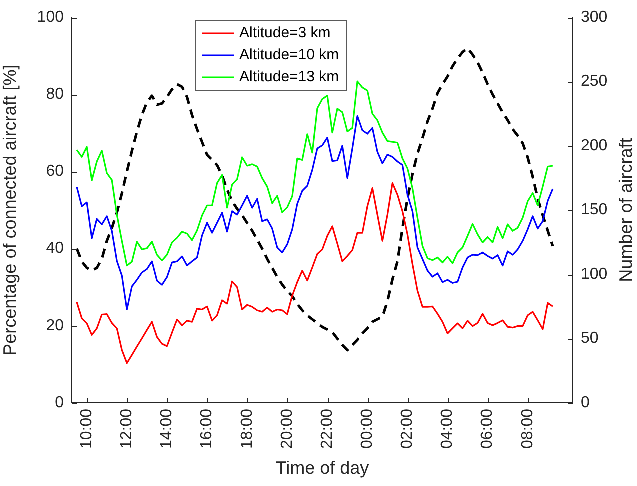 This screenshot has height=486, width=637. Describe the element at coordinates (447, 429) in the screenshot. I see `x-tick-label: 04:00` at that location.